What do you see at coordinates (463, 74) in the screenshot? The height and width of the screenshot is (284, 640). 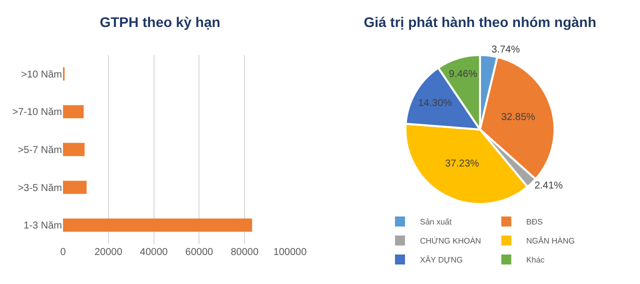 I see `data-label: 9.46%` at bounding box center [463, 74].